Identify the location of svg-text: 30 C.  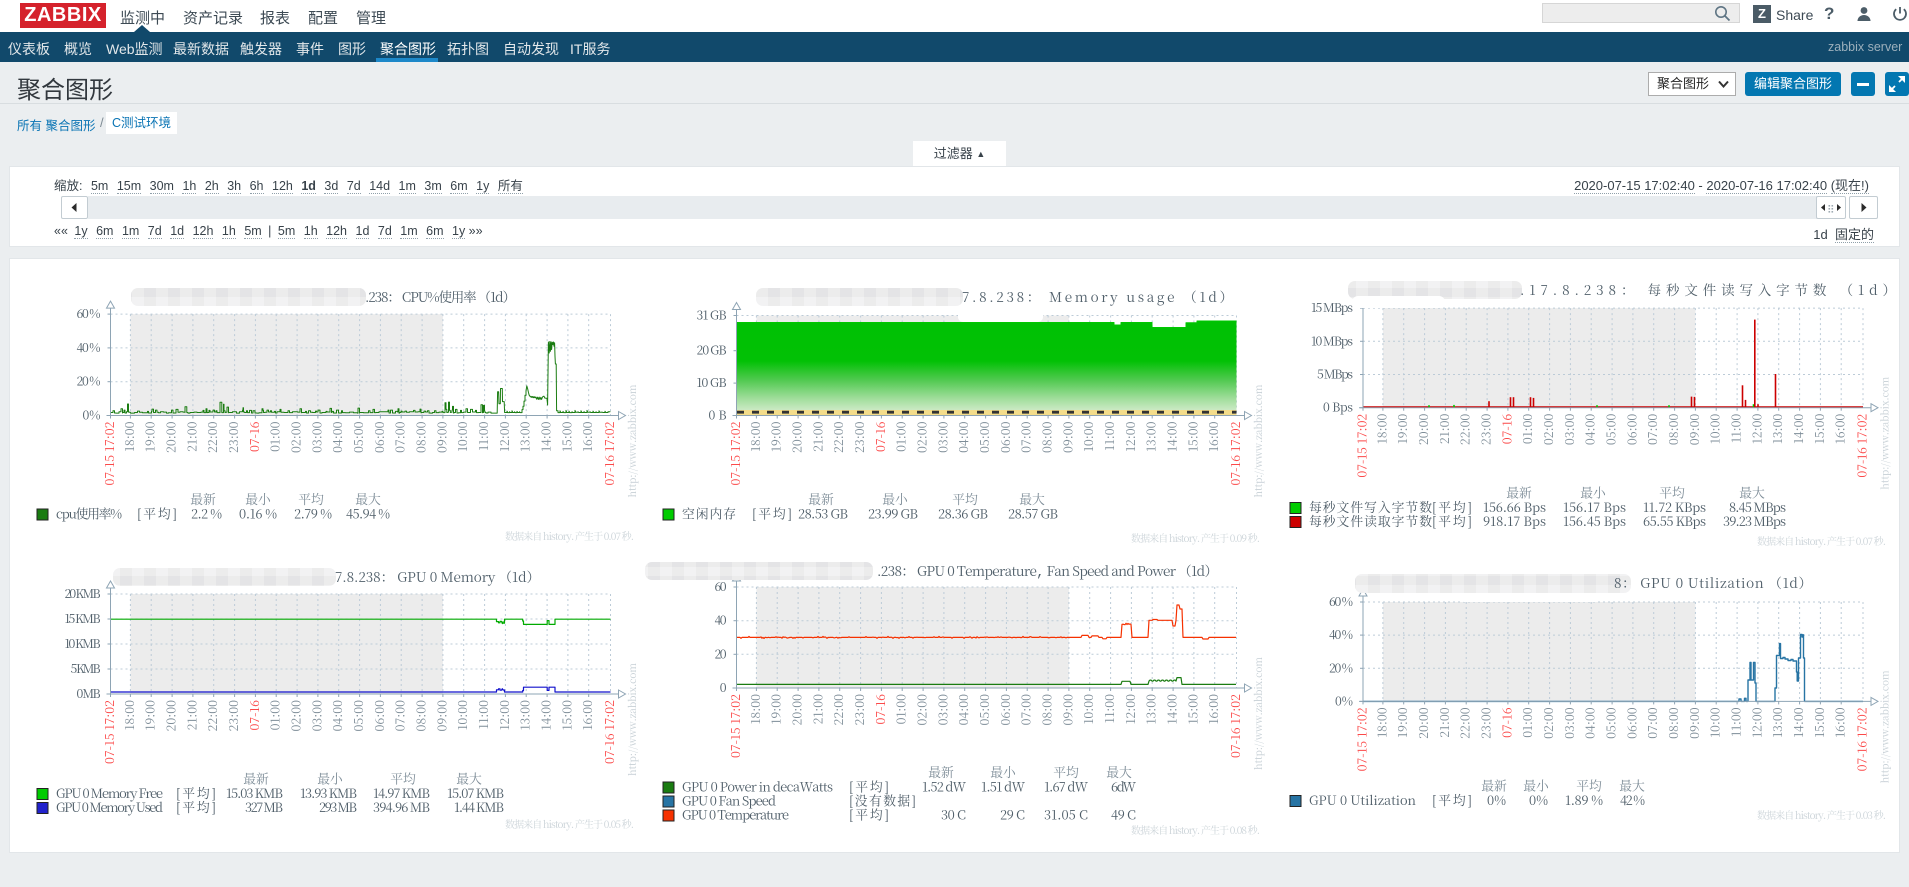
(953, 814).